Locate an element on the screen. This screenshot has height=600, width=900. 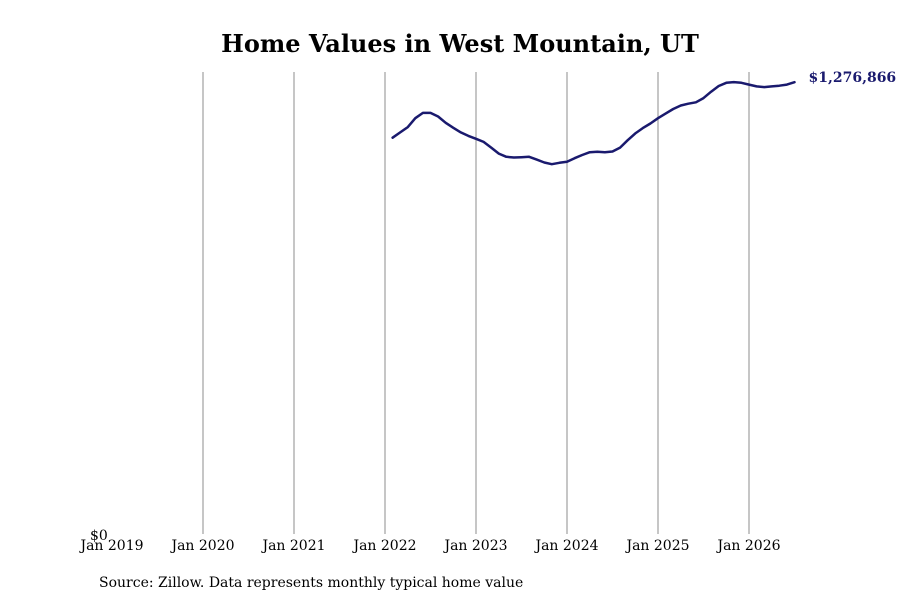
x-tick-label-2020-01: Jan 2020 is located at coordinates (201, 546).